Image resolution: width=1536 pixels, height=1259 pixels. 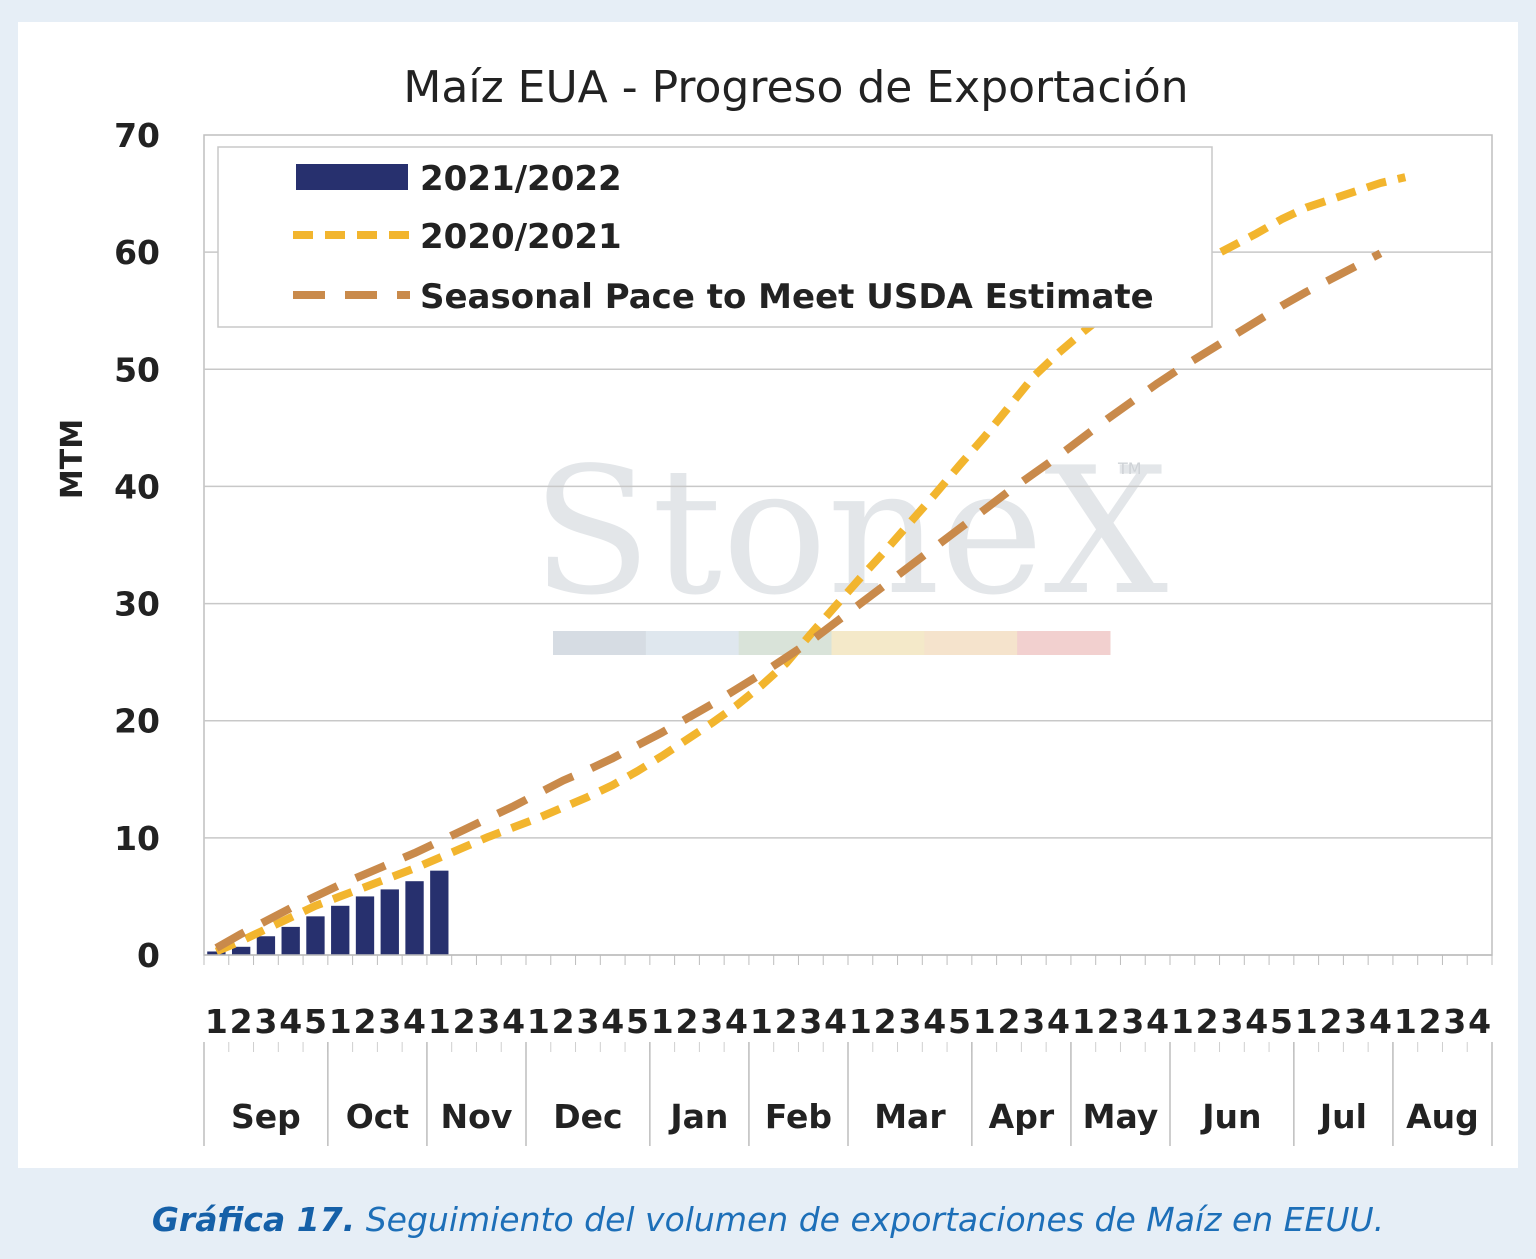 I want to click on y-tick-label: 50, so click(x=137, y=369).